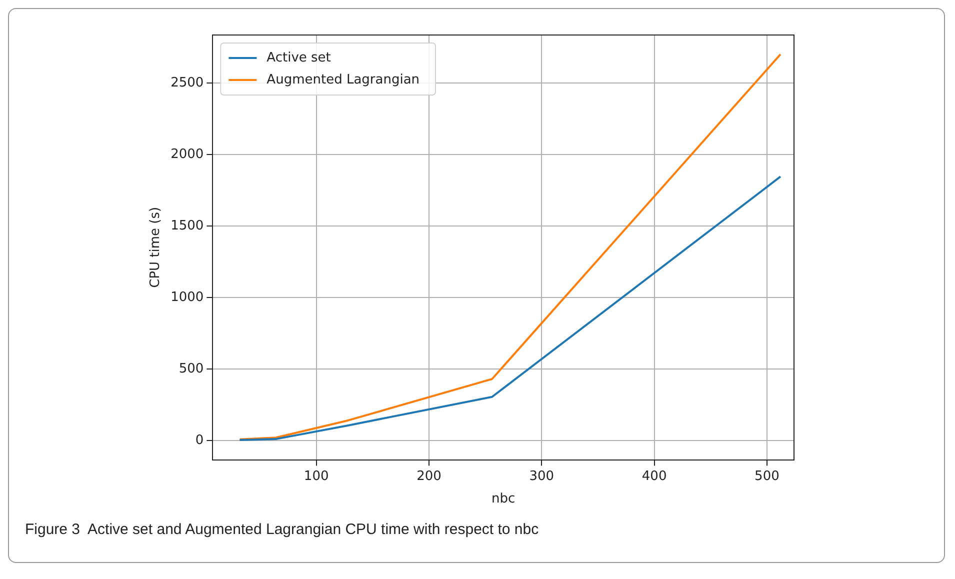 This screenshot has height=579, width=955. I want to click on y-tick-label: 500, so click(191, 368).